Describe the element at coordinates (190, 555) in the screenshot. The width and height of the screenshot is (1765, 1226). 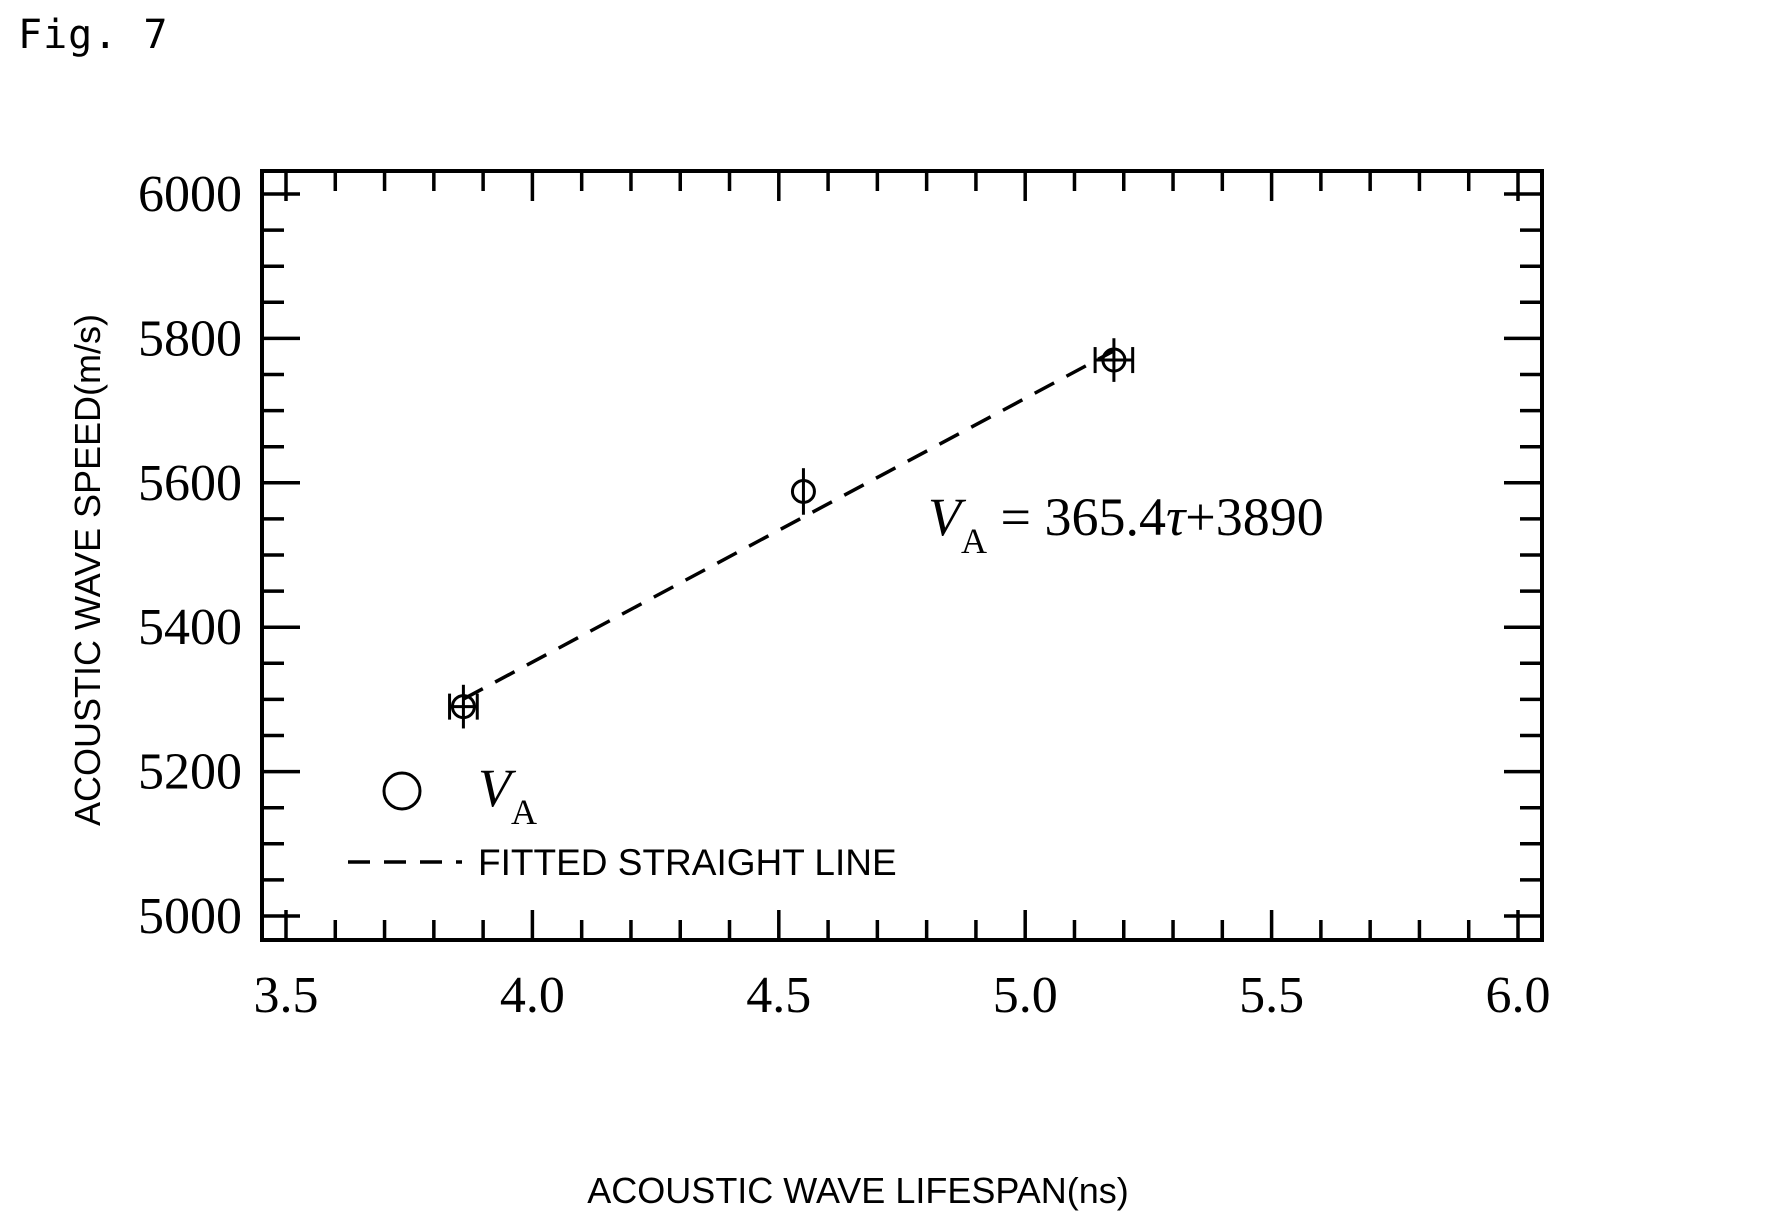
I see `y-tick-labels: 5000 5200 5400 5600 5800 6000` at that location.